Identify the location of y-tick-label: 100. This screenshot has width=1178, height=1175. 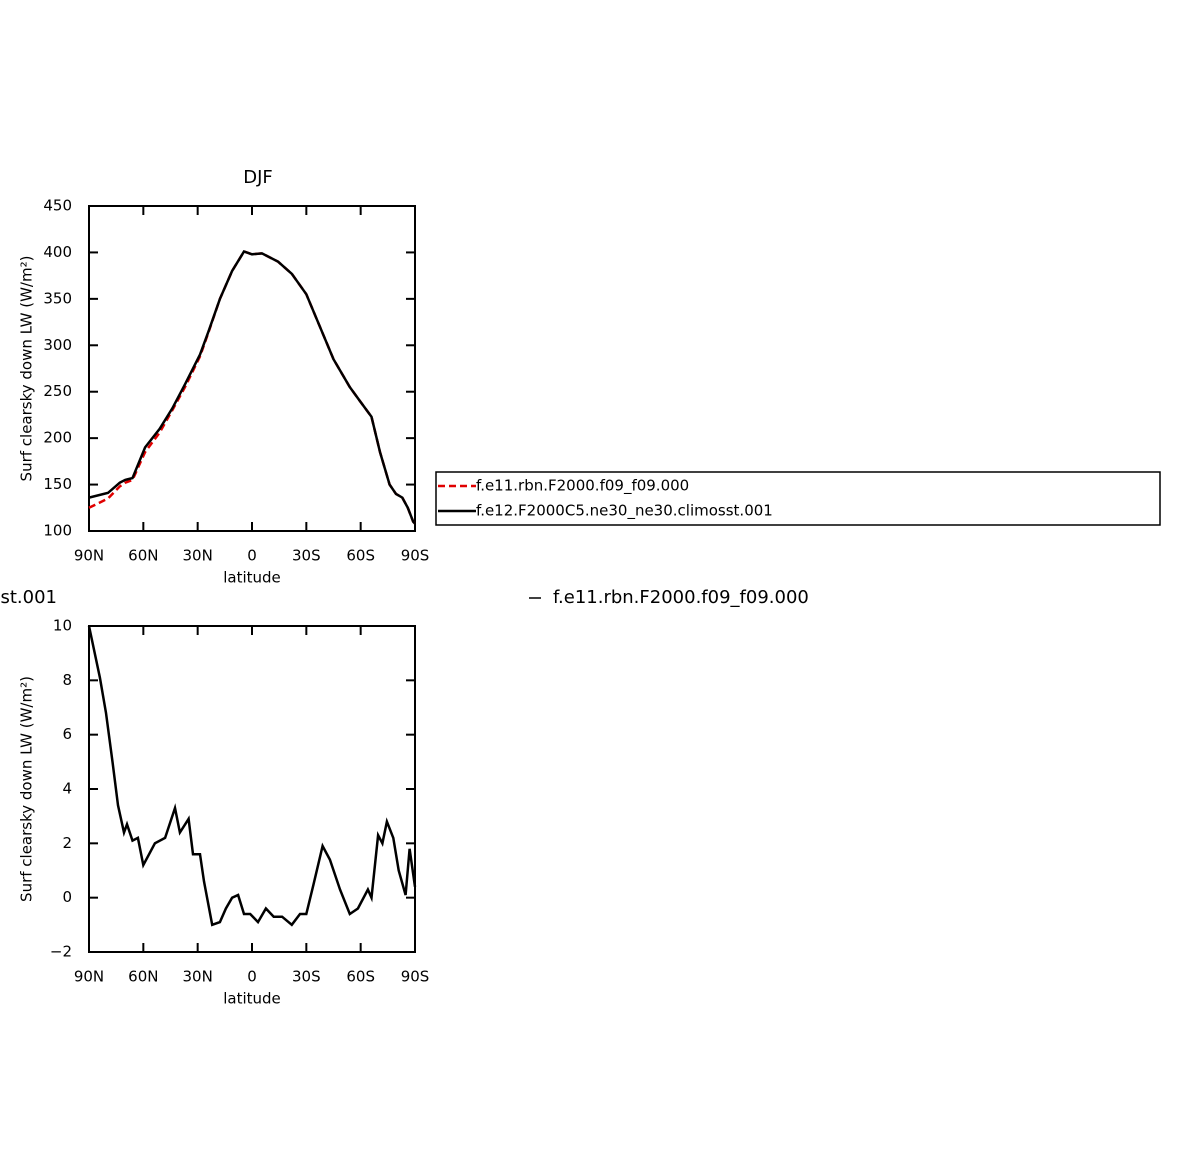
(57, 531).